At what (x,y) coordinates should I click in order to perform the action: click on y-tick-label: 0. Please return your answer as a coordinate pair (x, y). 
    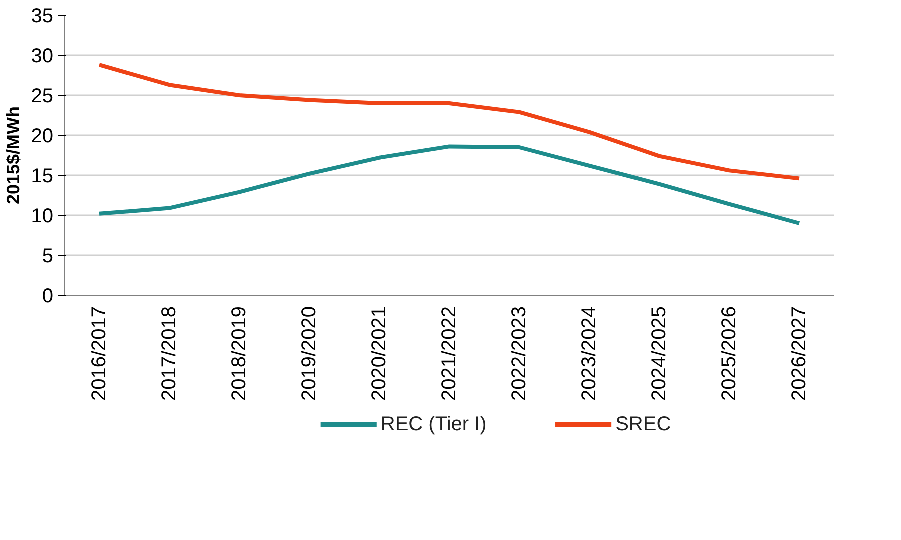
    Looking at the image, I should click on (48, 297).